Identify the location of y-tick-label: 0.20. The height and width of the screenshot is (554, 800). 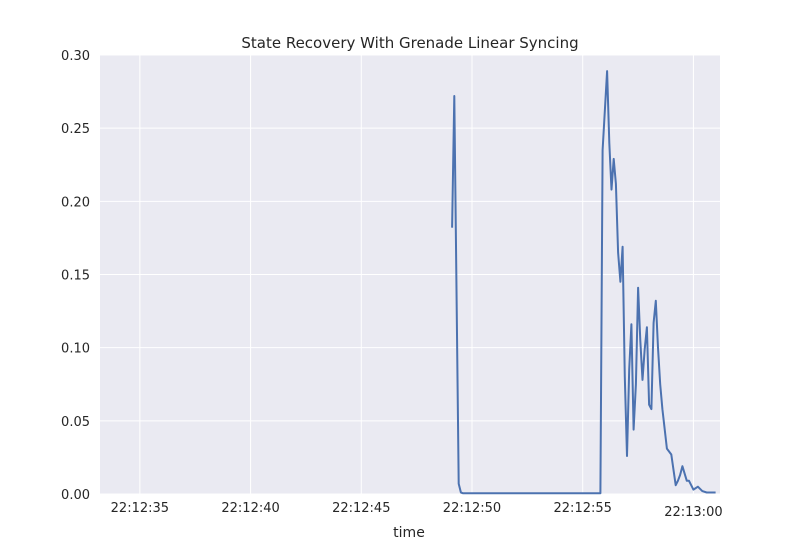
(75, 202).